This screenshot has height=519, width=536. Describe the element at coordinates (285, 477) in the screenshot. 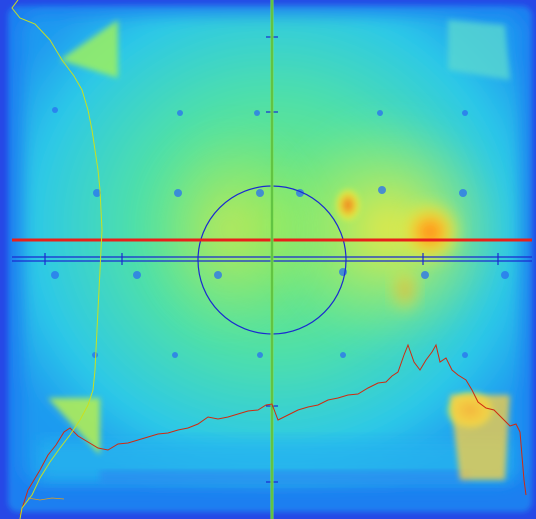

I see `lower-edge` at that location.